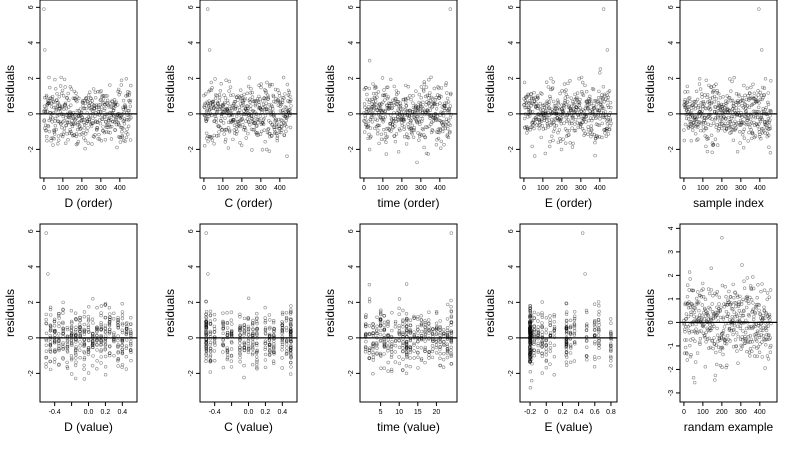 This screenshot has height=455, width=800. What do you see at coordinates (671, 369) in the screenshot?
I see `y-tick-label: -2` at bounding box center [671, 369].